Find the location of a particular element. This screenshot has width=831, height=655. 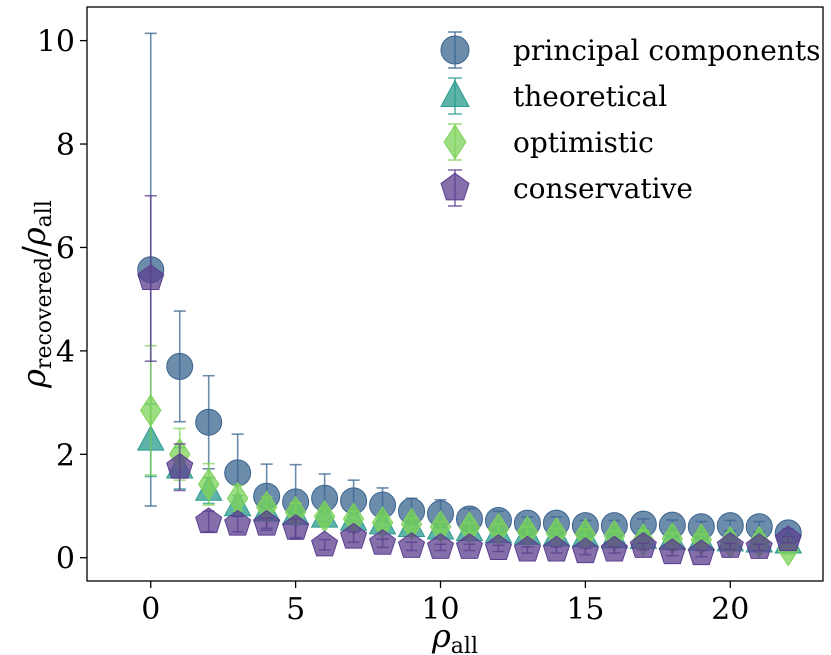

y-tick-label: 10 is located at coordinates (56, 42).